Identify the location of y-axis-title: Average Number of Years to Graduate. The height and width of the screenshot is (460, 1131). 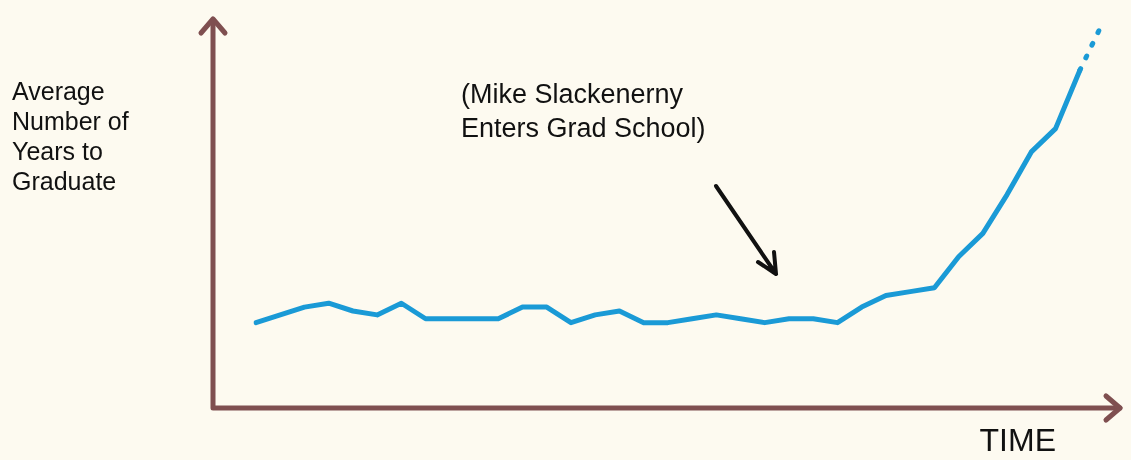
(71, 136).